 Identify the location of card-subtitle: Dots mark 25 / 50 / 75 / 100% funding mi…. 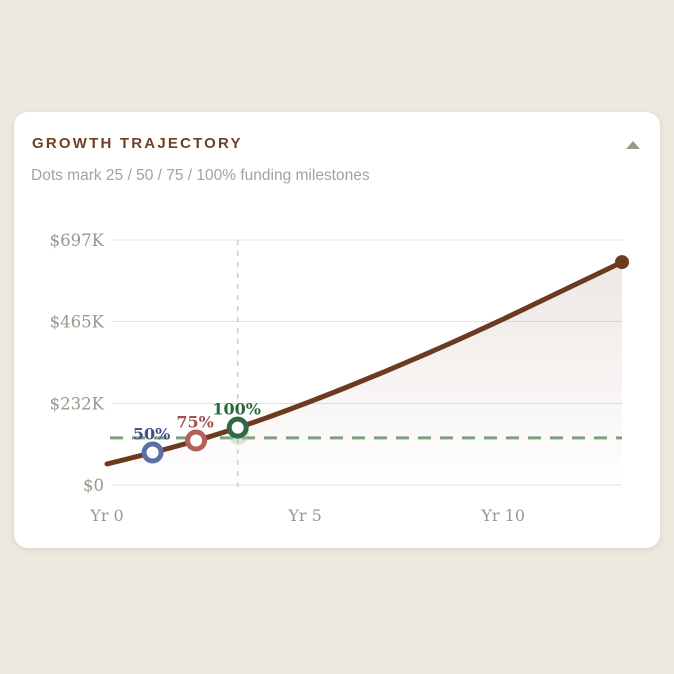
(200, 175).